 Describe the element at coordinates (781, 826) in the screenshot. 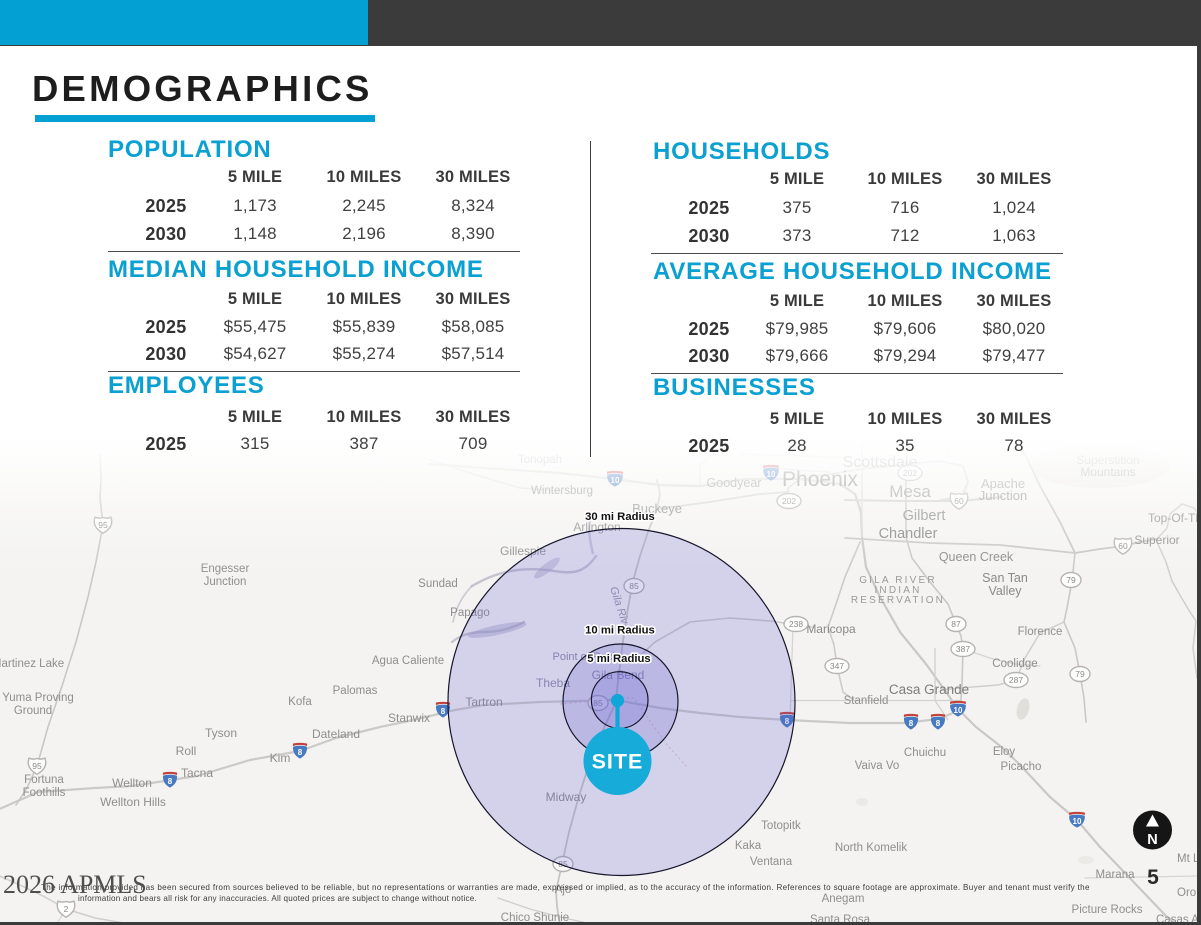

I see `svg-text: Totopitk` at that location.